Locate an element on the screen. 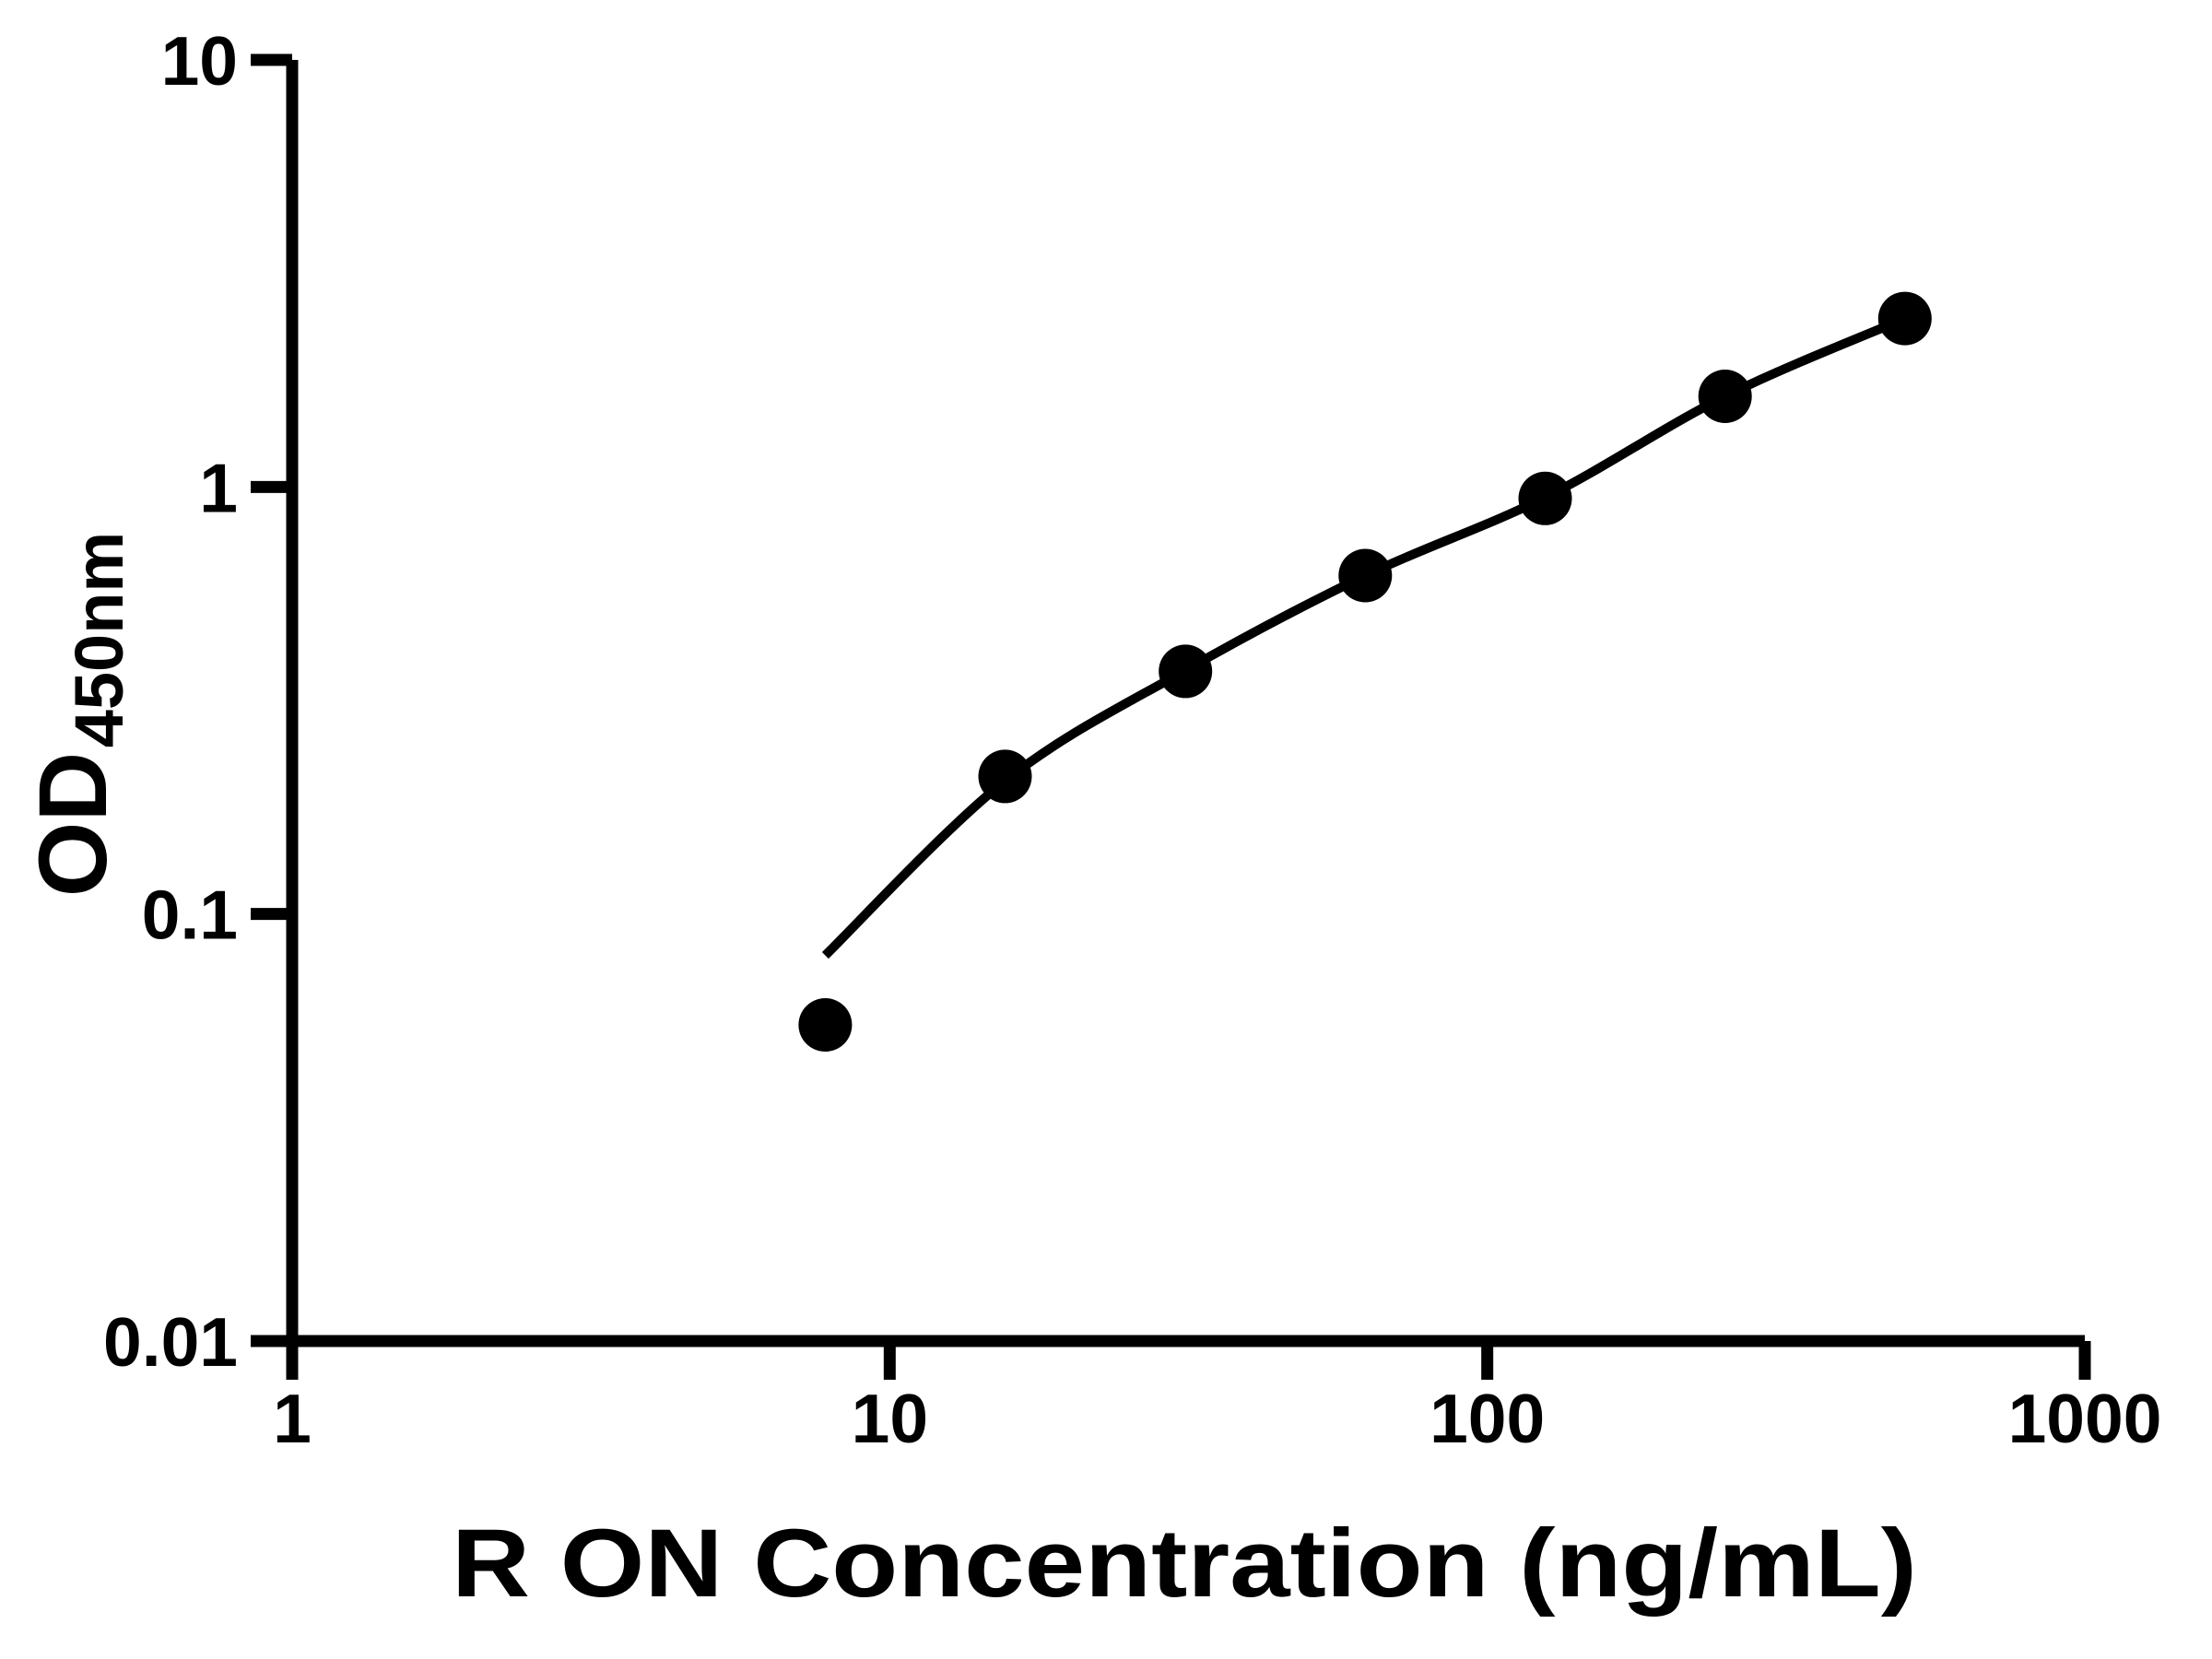 This screenshot has width=2212, height=1659. x-tick-labels: 1 10 100 1000 is located at coordinates (1217, 1418).